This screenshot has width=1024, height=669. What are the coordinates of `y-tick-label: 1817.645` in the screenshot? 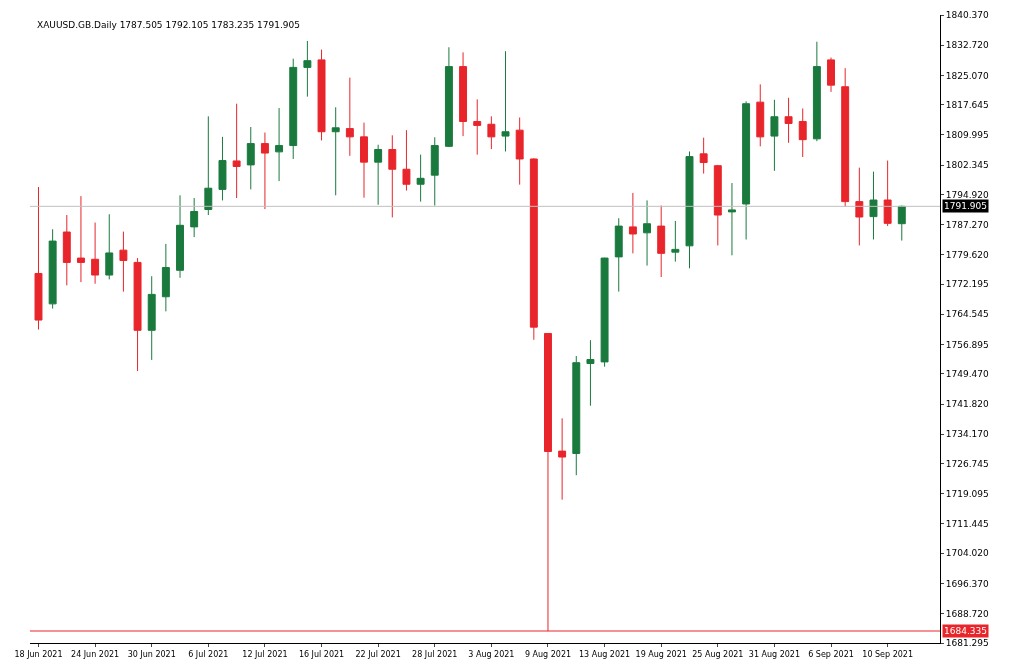 It's located at (967, 104).